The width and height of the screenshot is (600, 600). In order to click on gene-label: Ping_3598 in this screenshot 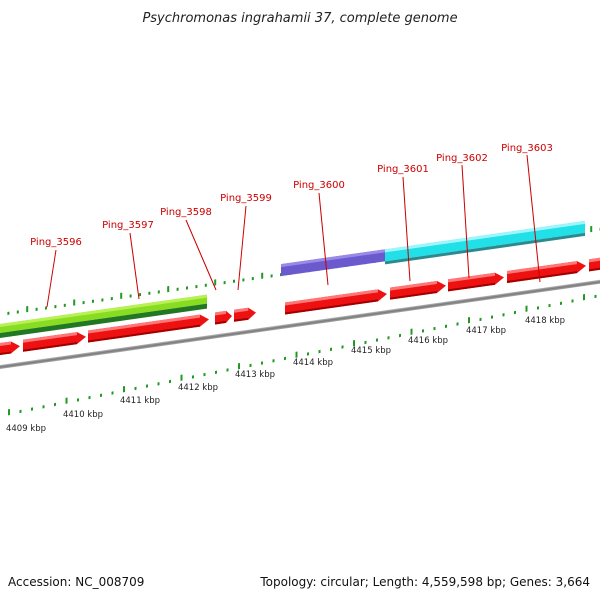, I will do `click(186, 212)`.